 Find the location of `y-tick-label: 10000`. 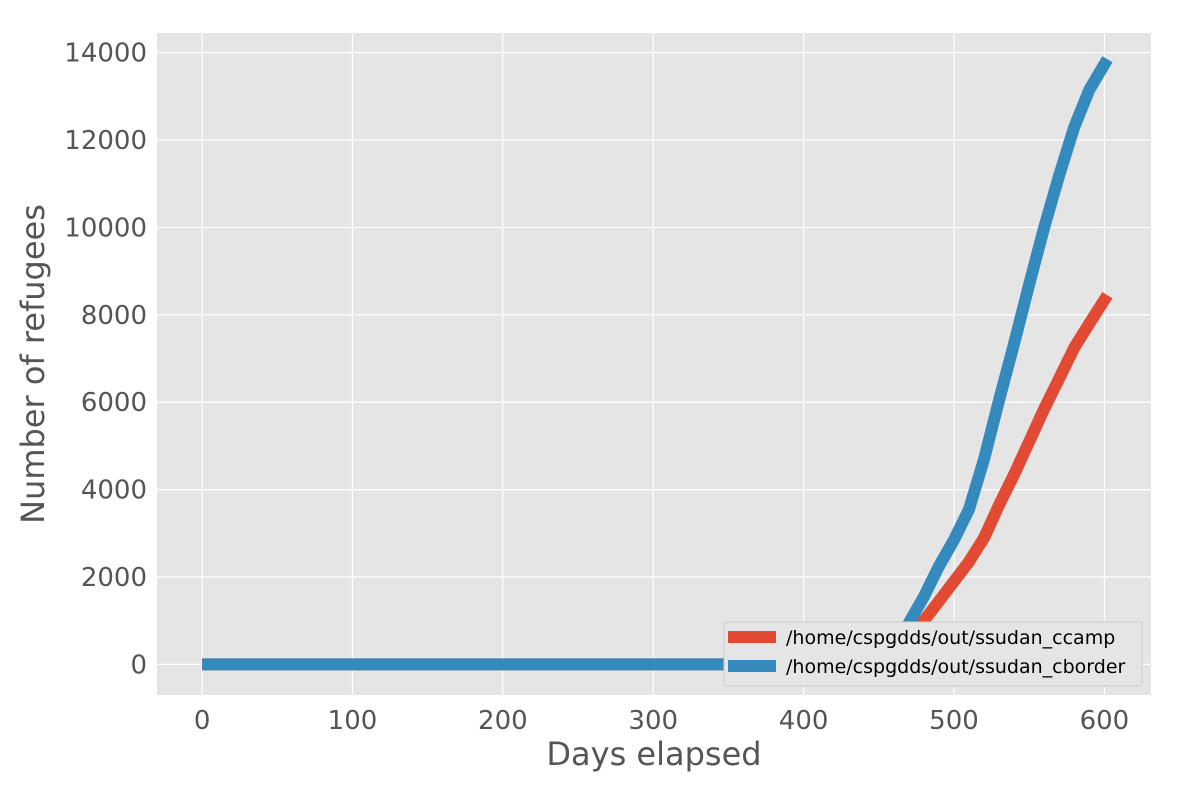

y-tick-label: 10000 is located at coordinates (105, 228).